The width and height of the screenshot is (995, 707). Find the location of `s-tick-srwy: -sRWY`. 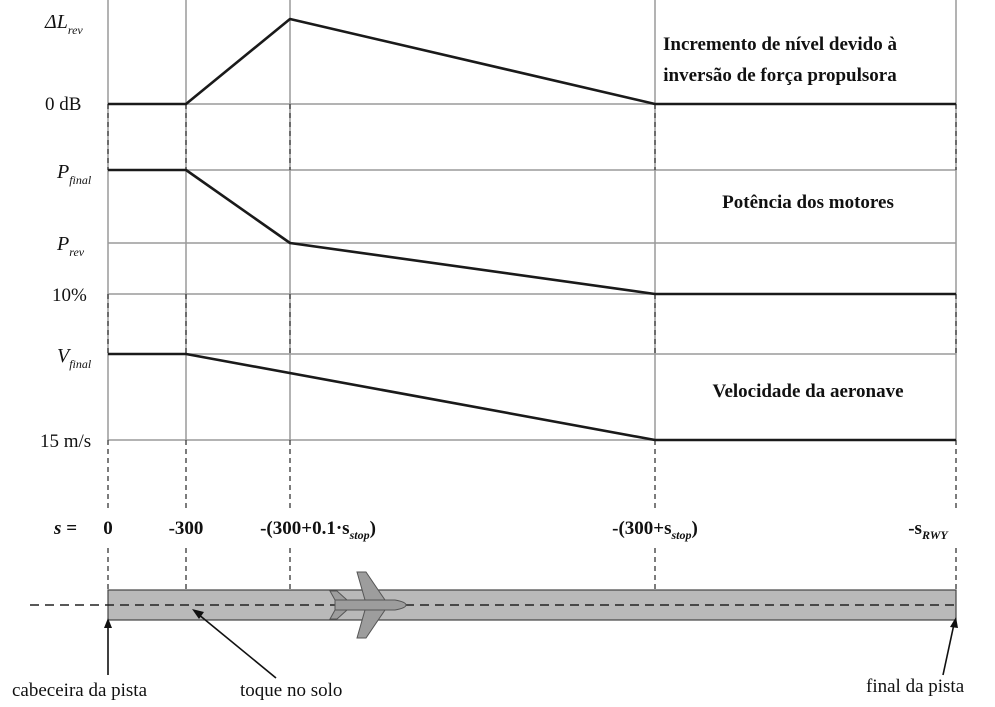

s-tick-srwy: -sRWY is located at coordinates (928, 530).